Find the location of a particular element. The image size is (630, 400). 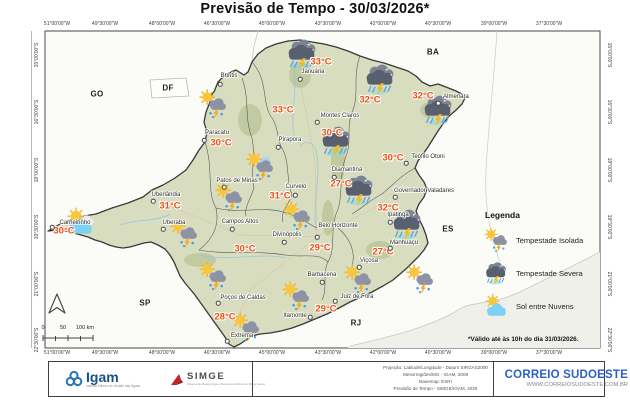

credit-line: Basemap: ESRI is located at coordinates (435, 381).